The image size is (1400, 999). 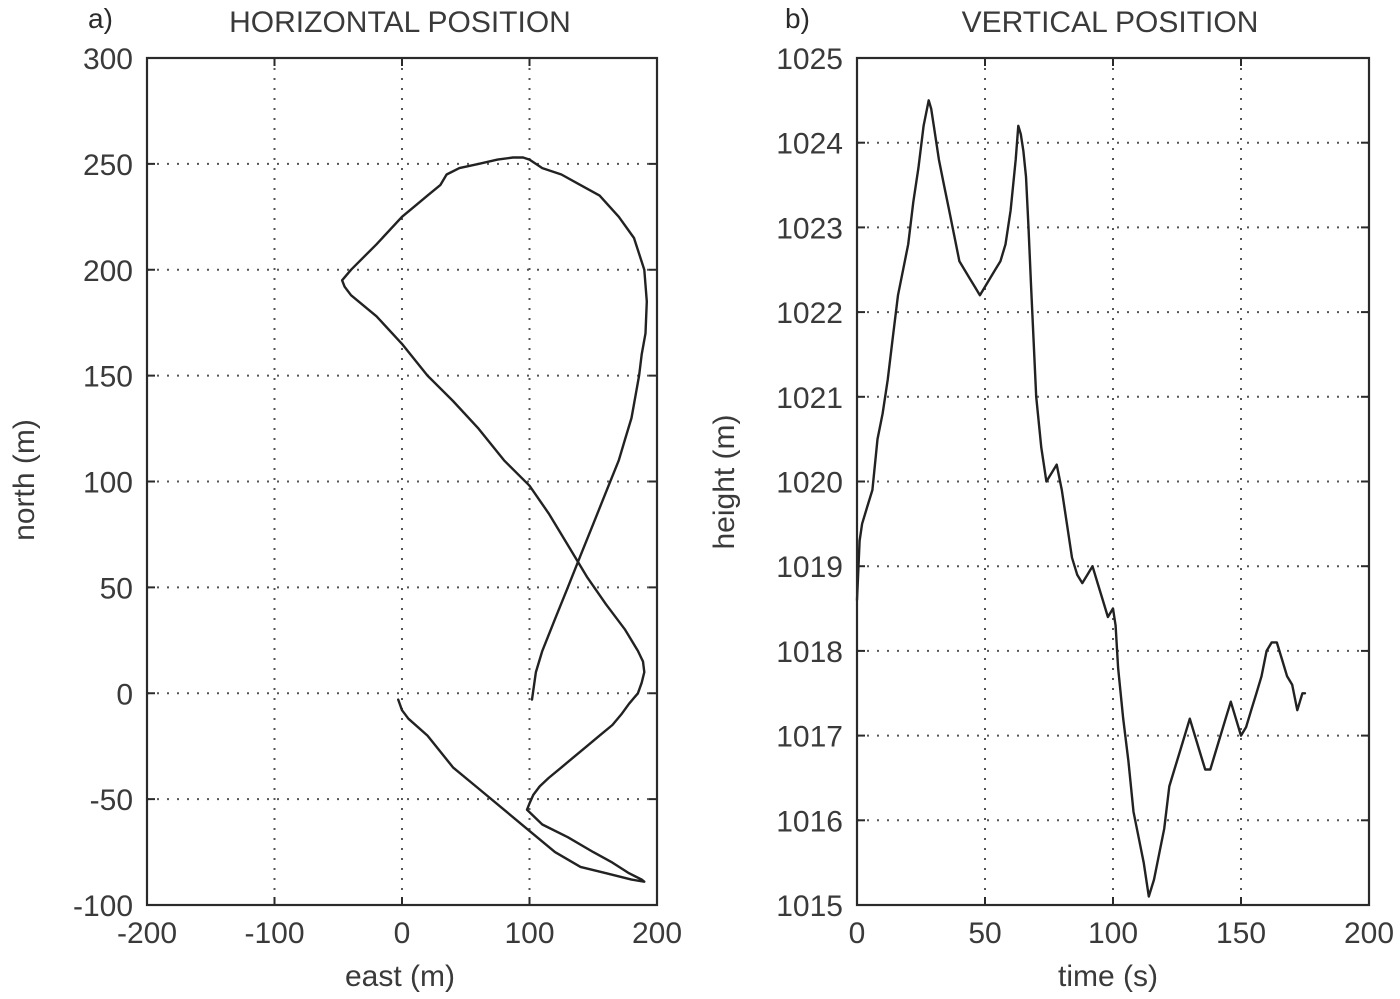 What do you see at coordinates (400, 976) in the screenshot?
I see `panel-a-xlabel: east (m)` at bounding box center [400, 976].